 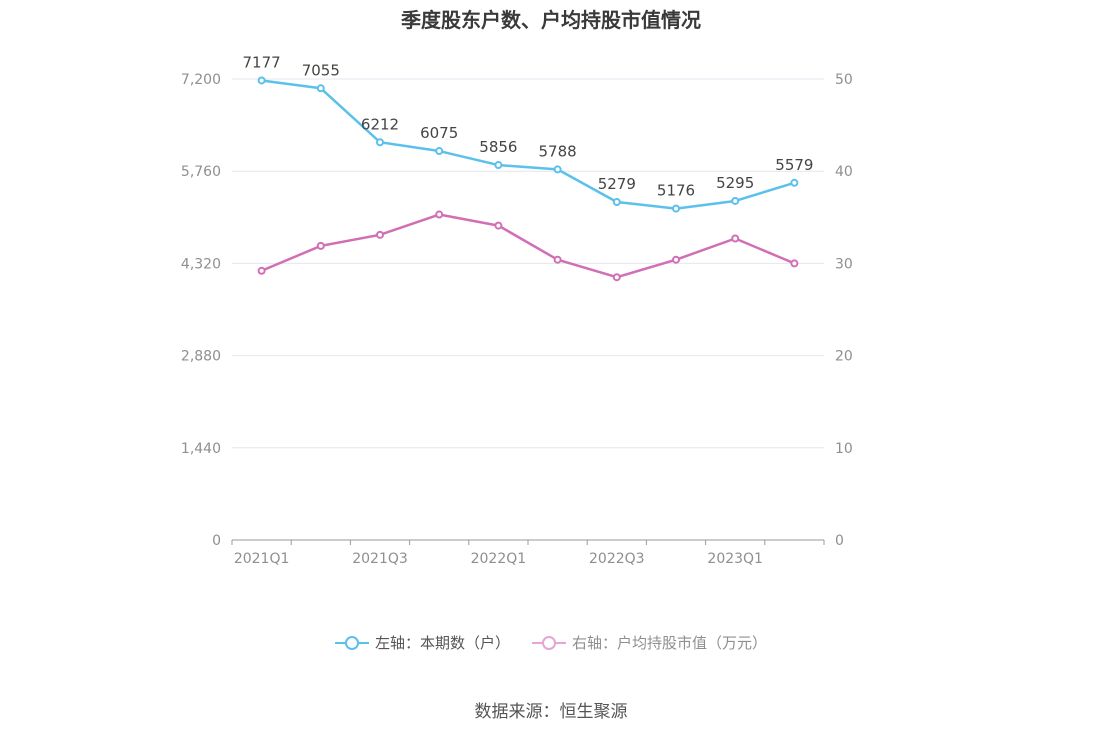 I want to click on data-label: 5579, so click(x=794, y=165).